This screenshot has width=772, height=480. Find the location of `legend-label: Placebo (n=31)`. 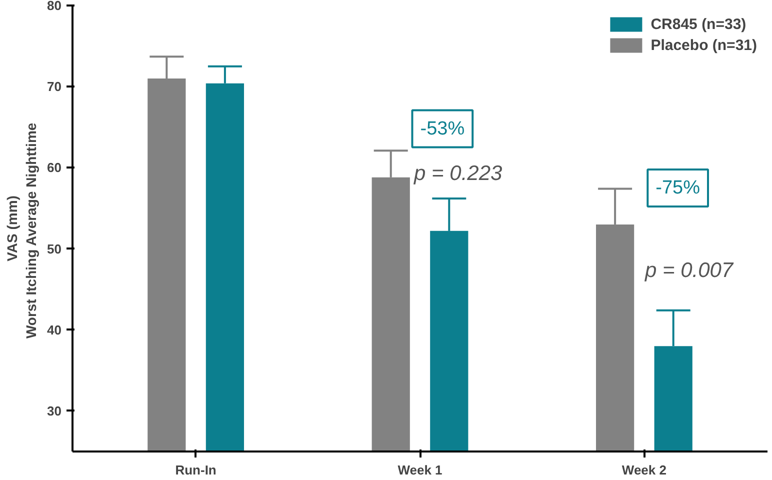

legend-label: Placebo (n=31) is located at coordinates (703, 45).